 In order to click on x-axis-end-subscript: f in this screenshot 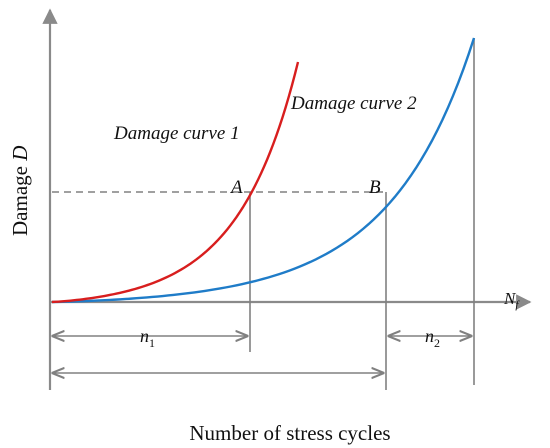, I will do `click(517, 305)`.